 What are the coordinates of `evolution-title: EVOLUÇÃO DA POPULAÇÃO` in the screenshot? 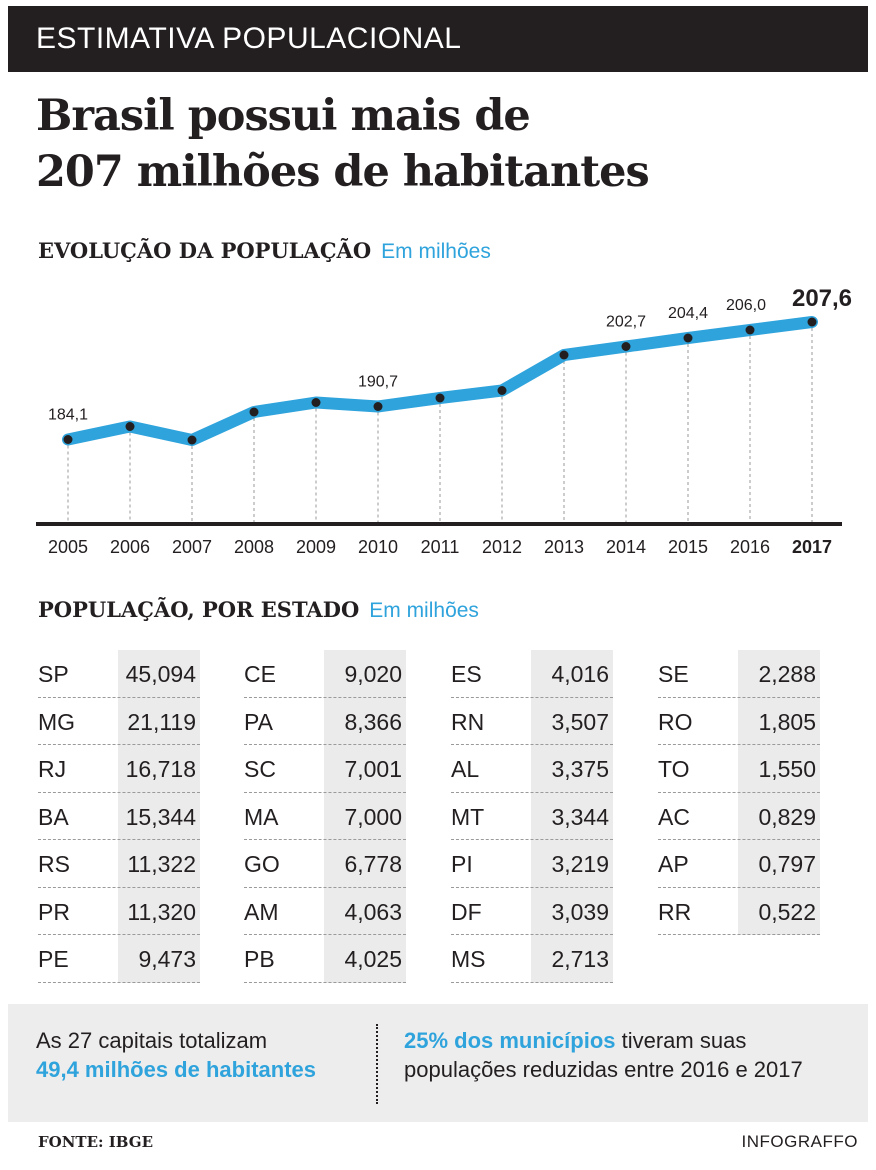 It's located at (205, 250).